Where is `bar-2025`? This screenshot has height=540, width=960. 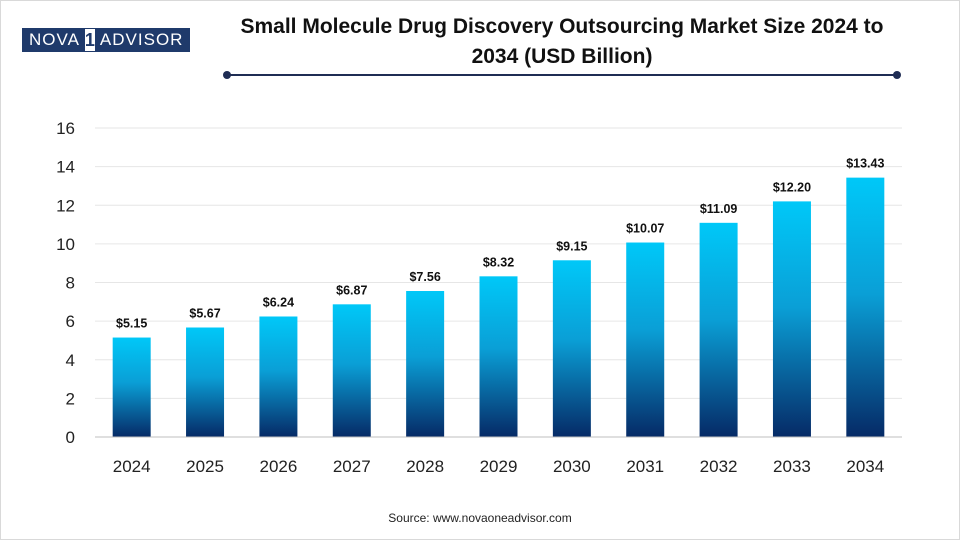
bar-2025 is located at coordinates (205, 382).